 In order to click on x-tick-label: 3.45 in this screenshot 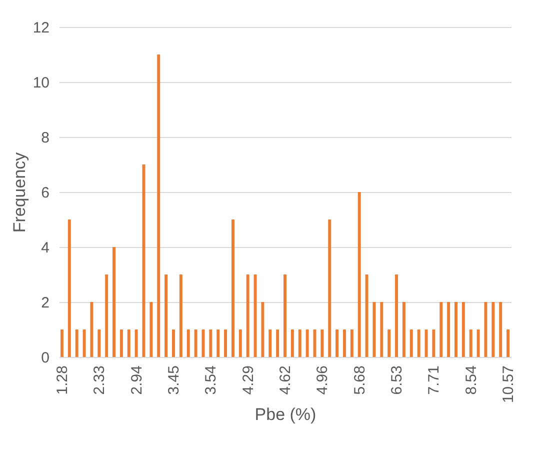, I will do `click(173, 380)`.